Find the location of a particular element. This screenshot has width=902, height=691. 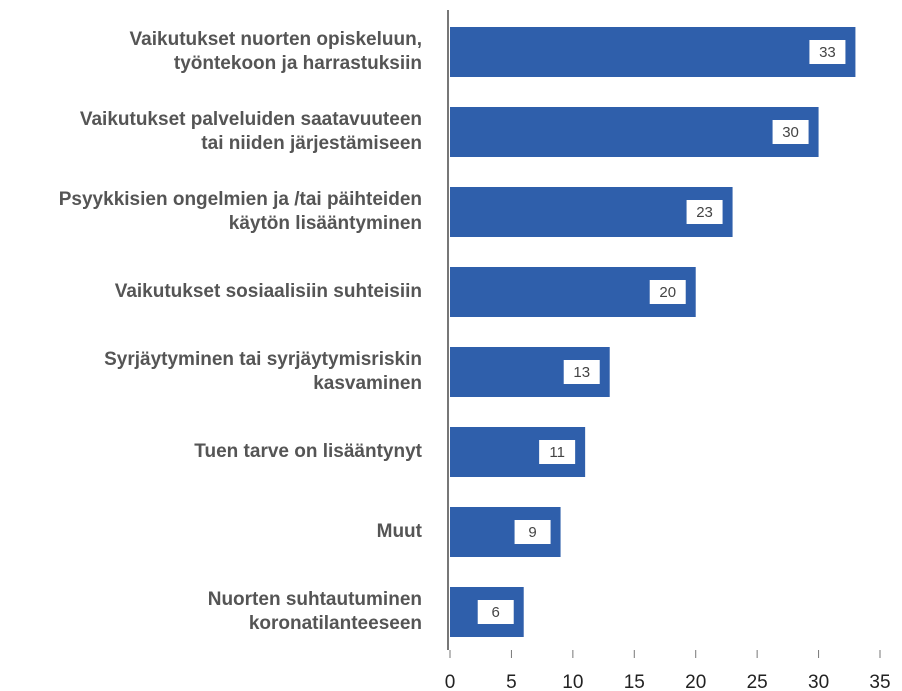

category-label: käytön lisääntyminen is located at coordinates (325, 223).